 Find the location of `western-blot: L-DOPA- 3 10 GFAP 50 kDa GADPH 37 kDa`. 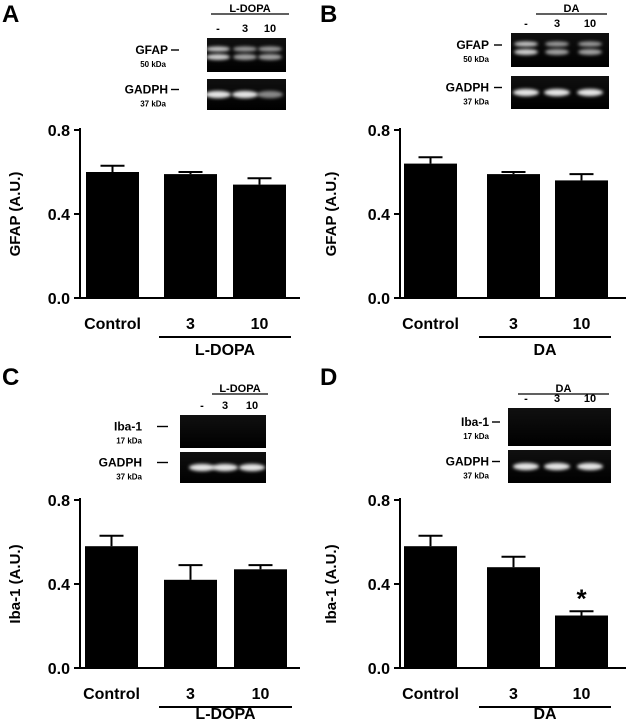

western-blot: L-DOPA- 3 10 GFAP 50 kDa GADPH 37 kDa is located at coordinates (207, 56).